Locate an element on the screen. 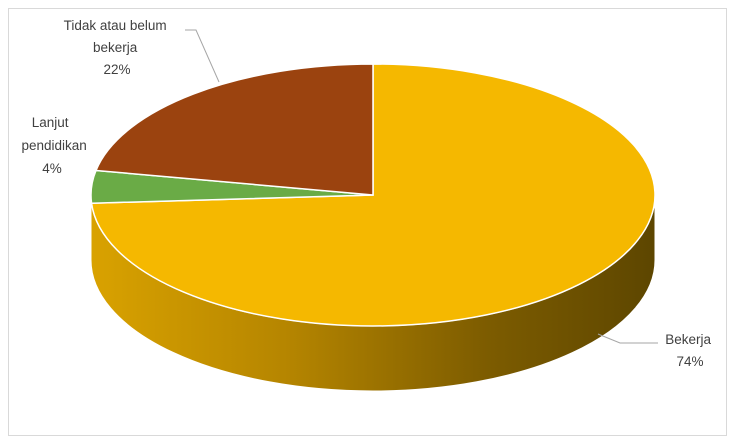 This screenshot has width=735, height=443. label-lanjut-pendidikan: Lanjut pendidikan 4% is located at coordinates (55, 145).